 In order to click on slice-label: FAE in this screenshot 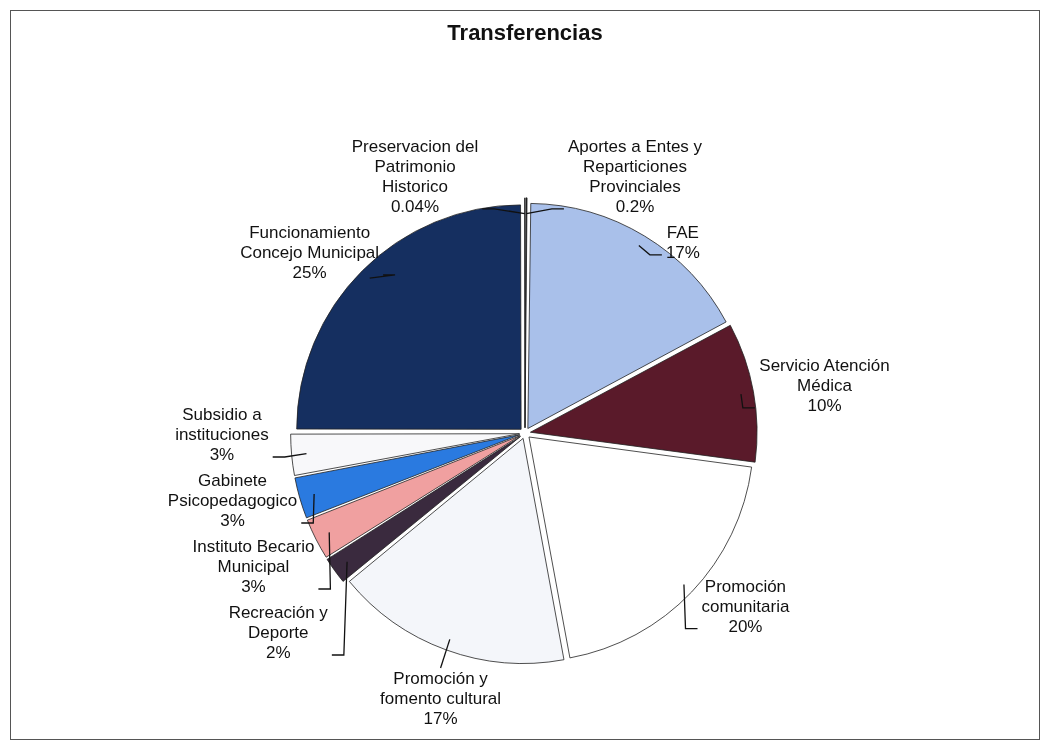, I will do `click(682, 232)`.